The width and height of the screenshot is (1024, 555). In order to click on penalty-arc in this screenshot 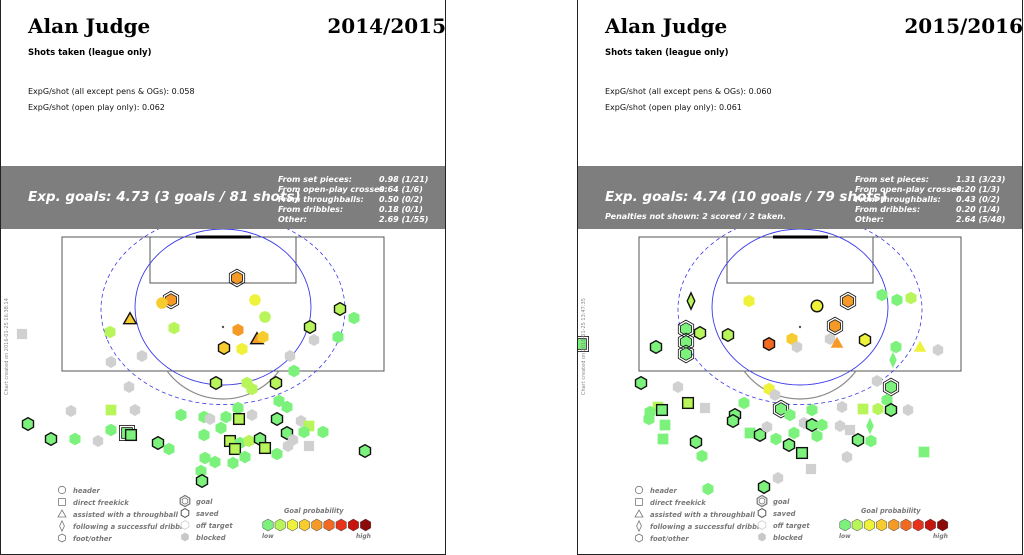, I will do `click(800, 385)`.